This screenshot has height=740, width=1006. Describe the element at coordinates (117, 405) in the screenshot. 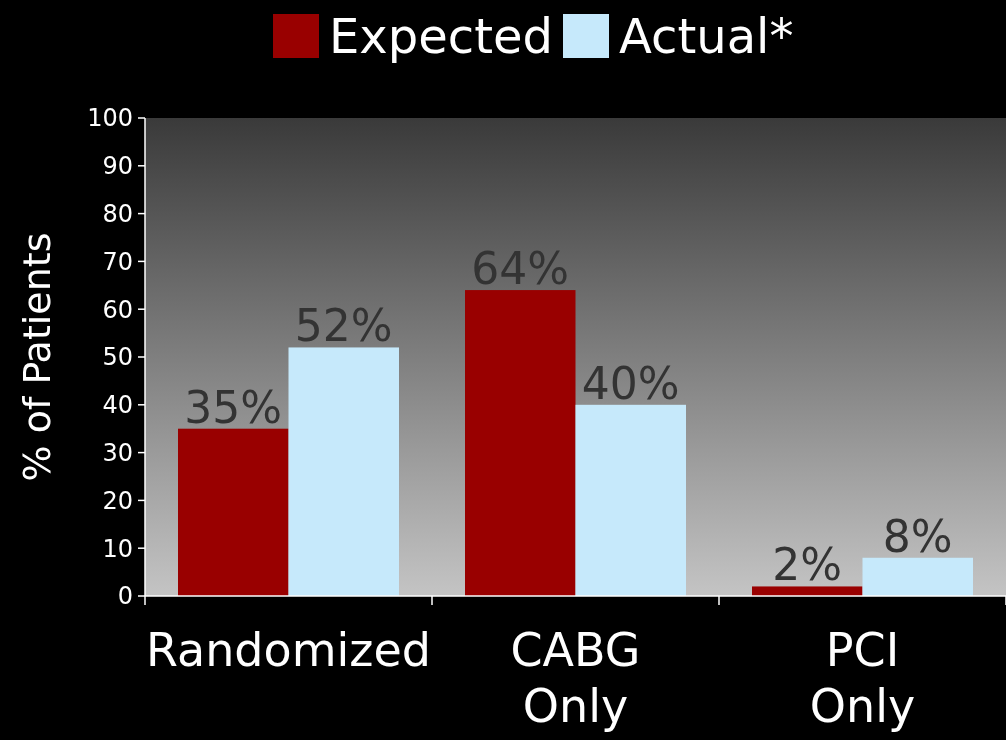

I see `y-tick-label: 40` at that location.